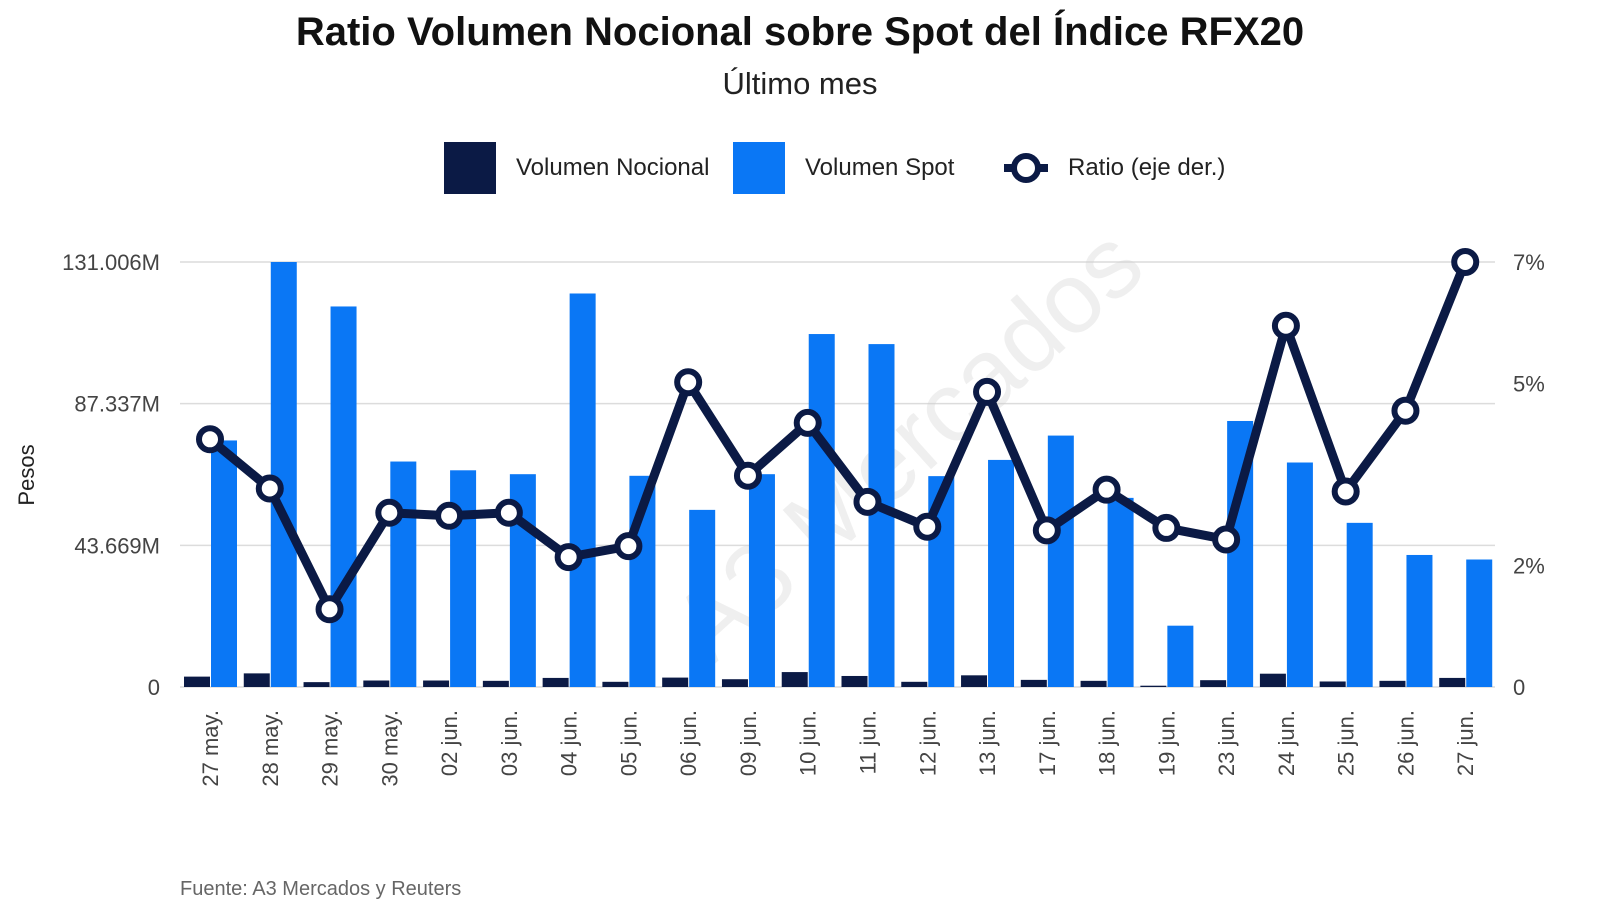 This screenshot has width=1600, height=914. What do you see at coordinates (270, 748) in the screenshot?
I see `x-tick-label: 28 may.` at bounding box center [270, 748].